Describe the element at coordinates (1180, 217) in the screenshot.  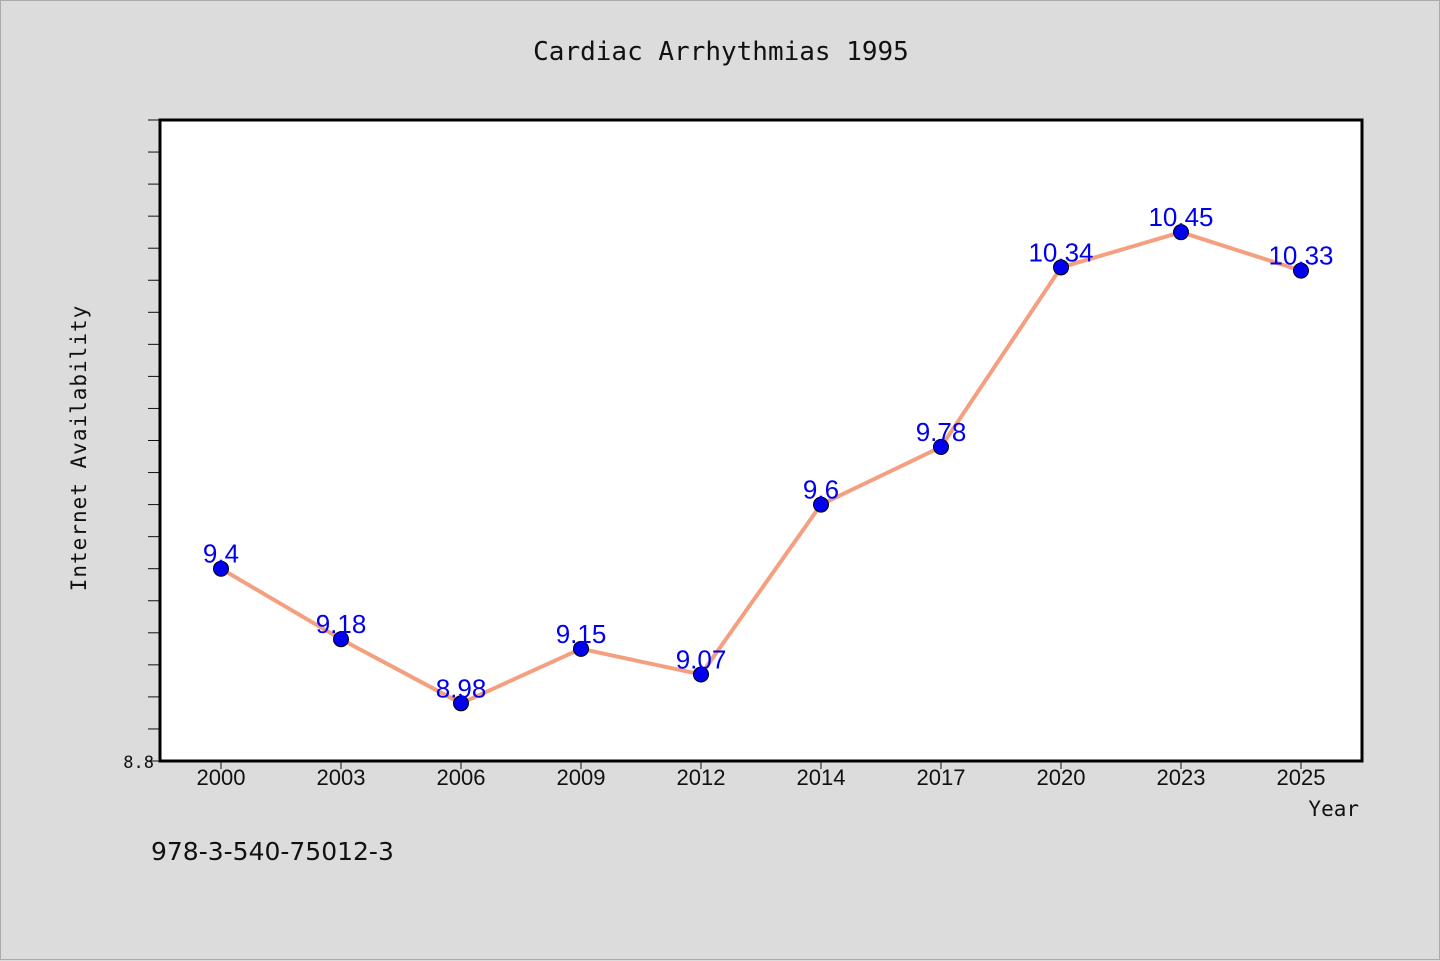
I see `data-label: 10.45` at that location.